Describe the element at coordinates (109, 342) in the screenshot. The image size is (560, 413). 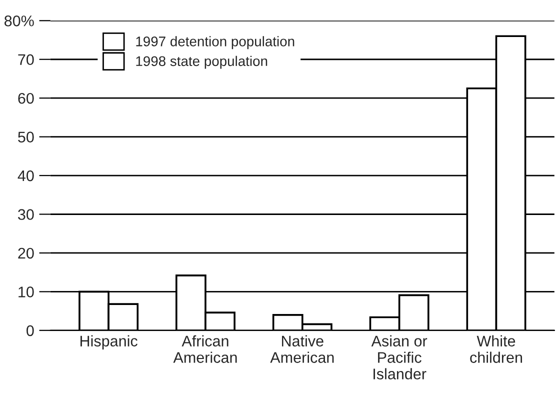
I see `x-tick-label: Hispanic` at that location.